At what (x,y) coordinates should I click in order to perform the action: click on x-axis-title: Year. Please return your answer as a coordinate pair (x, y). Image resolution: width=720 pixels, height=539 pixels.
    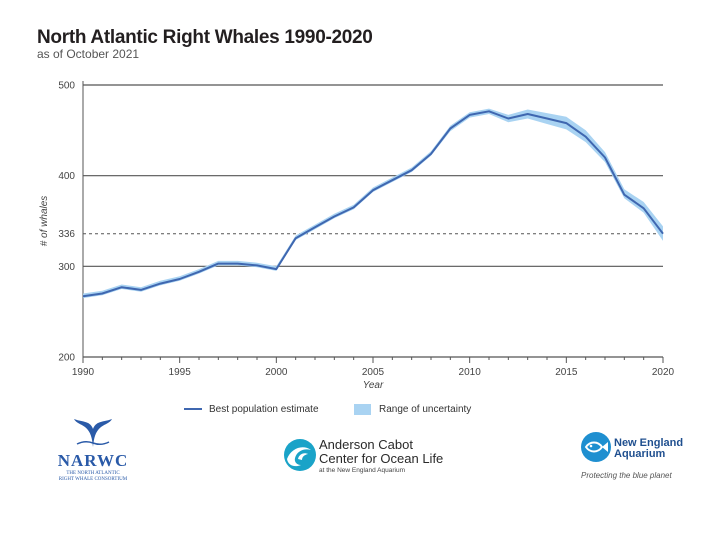
    Looking at the image, I should click on (373, 385).